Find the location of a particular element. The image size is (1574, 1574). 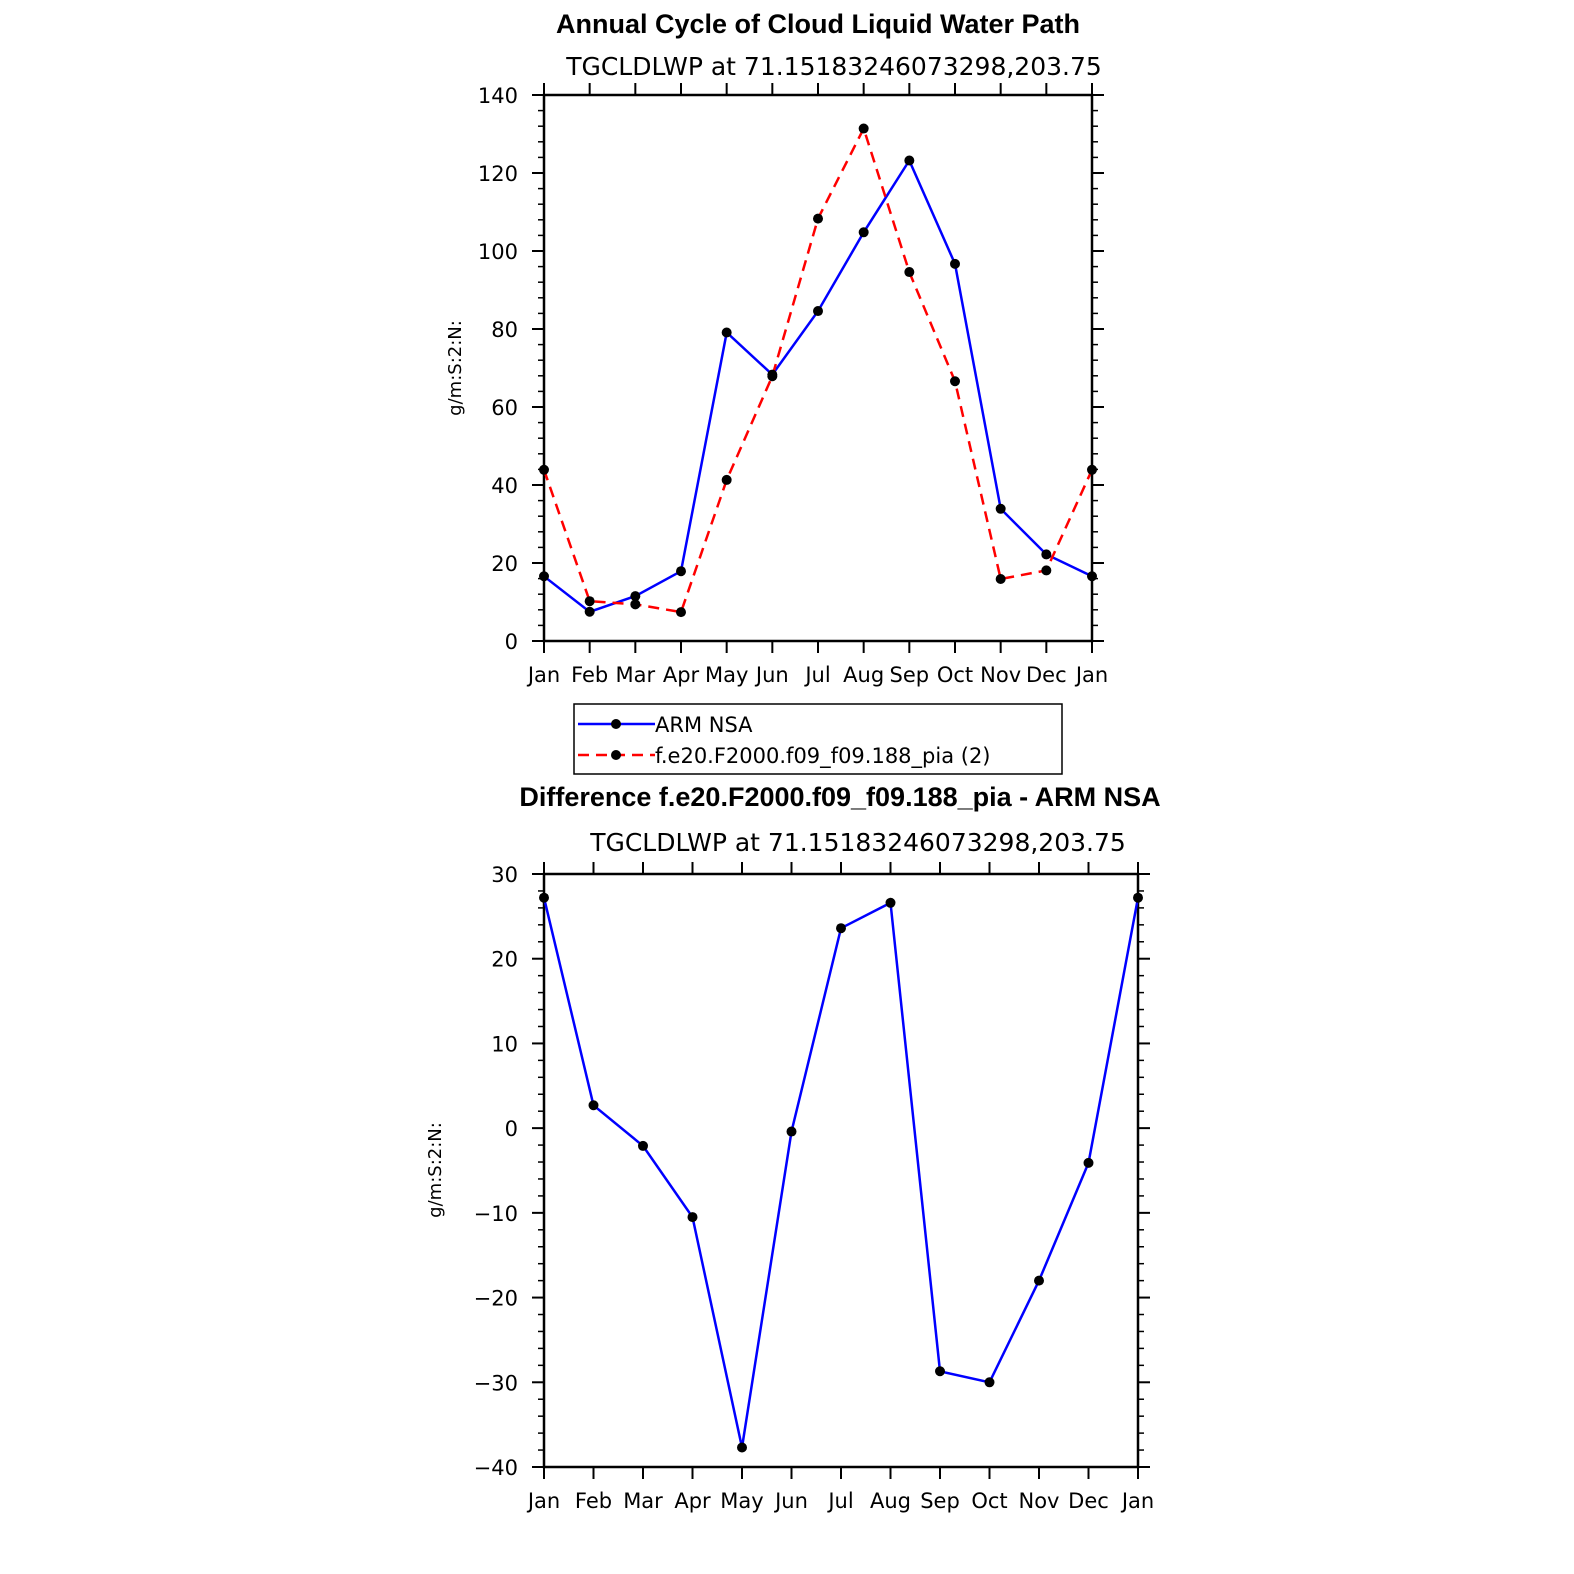

legend-marker-model is located at coordinates (616, 755).